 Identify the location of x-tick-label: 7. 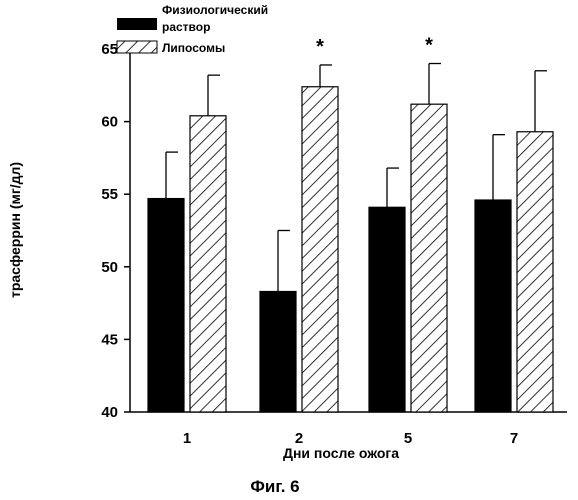
(514, 438).